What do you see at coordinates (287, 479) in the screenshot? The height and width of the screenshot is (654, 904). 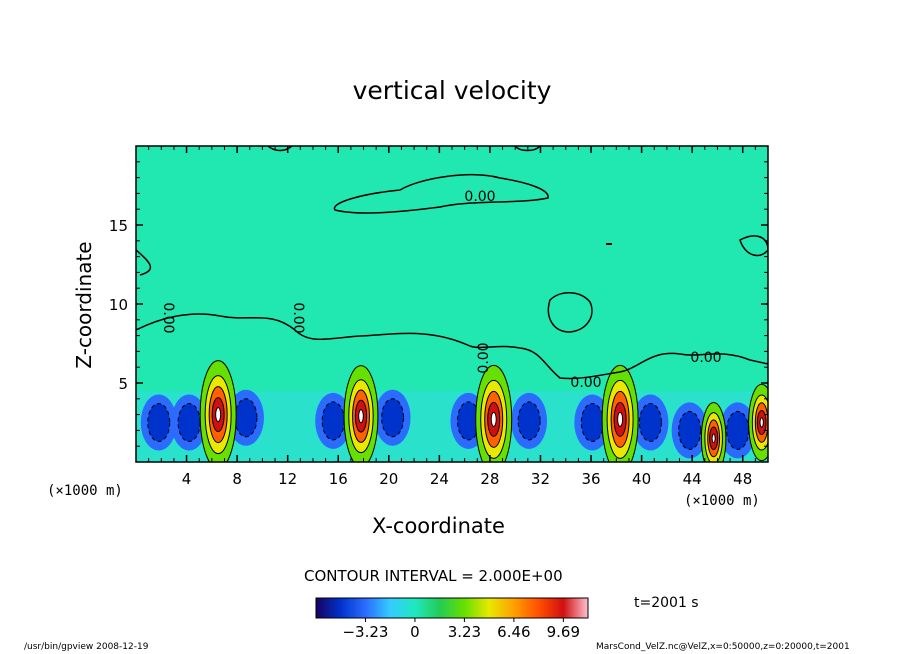 I see `x-tick-label: 12` at bounding box center [287, 479].